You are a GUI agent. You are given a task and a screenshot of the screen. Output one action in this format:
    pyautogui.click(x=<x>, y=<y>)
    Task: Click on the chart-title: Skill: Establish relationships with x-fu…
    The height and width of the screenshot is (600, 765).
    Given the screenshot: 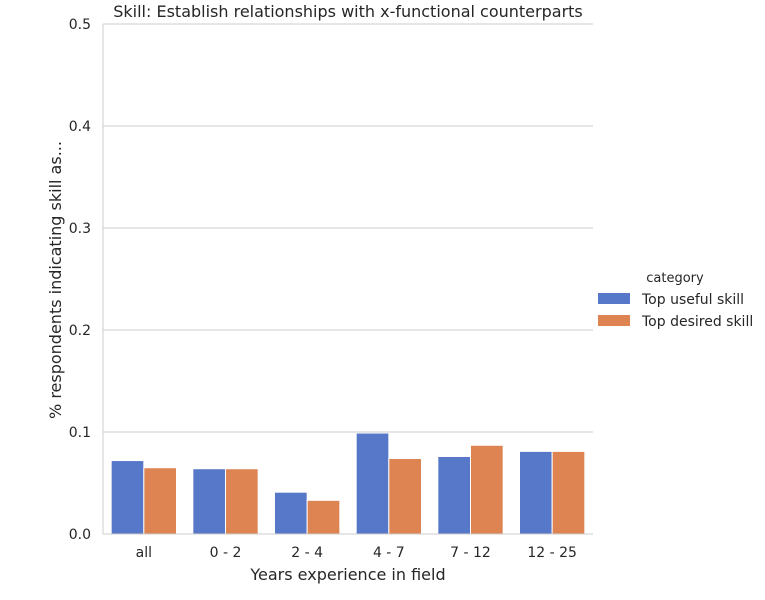 What is the action you would take?
    pyautogui.click(x=348, y=11)
    